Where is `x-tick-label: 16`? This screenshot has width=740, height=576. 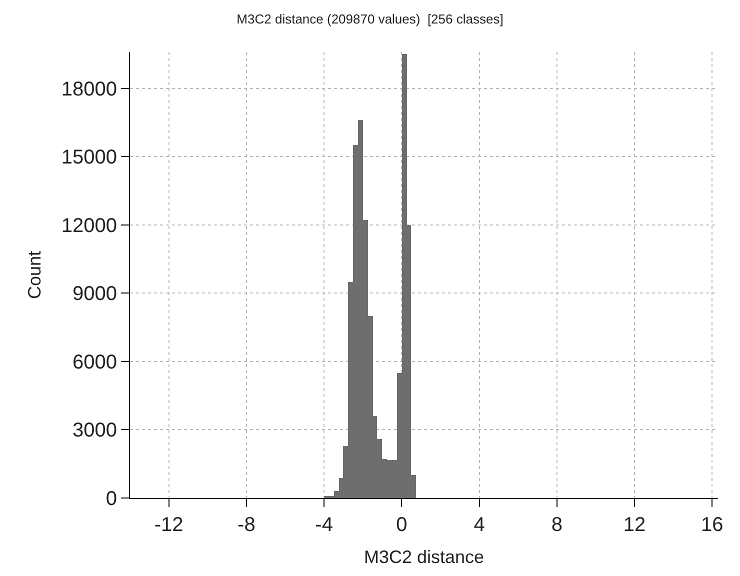
x-tick-label: 16 is located at coordinates (712, 525).